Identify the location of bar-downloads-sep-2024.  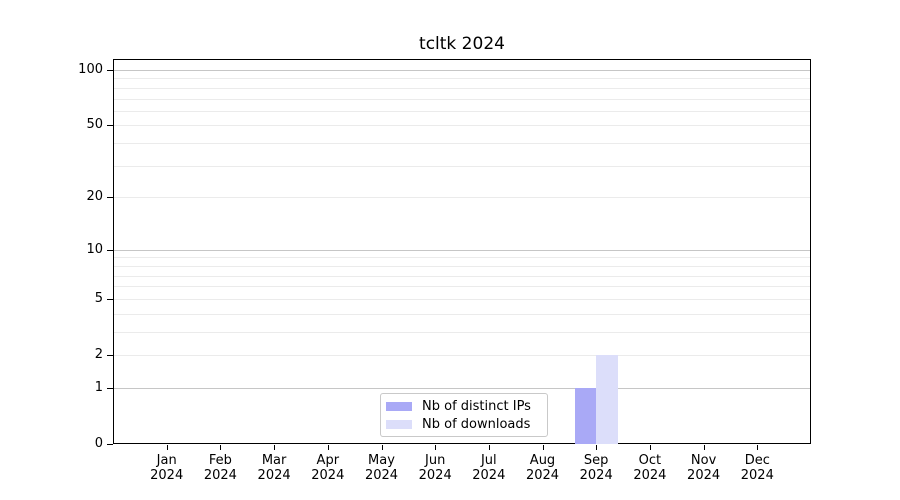
(607, 399).